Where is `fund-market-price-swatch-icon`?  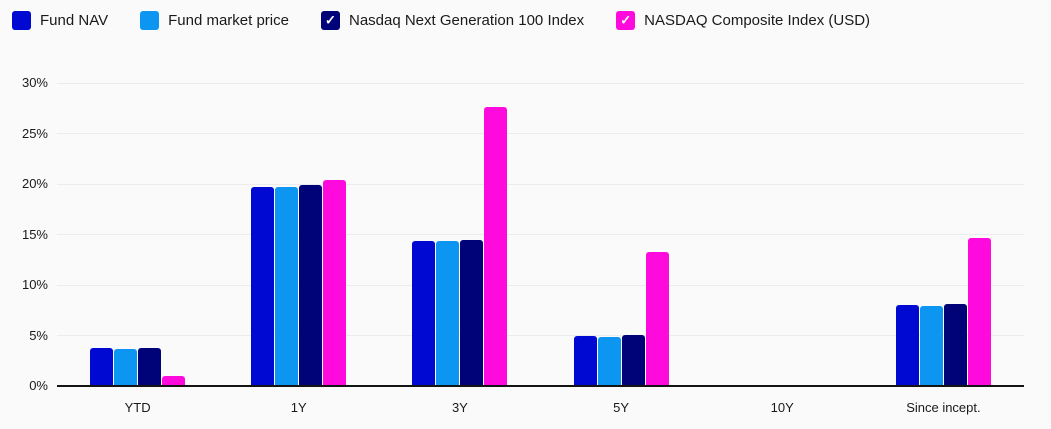 fund-market-price-swatch-icon is located at coordinates (150, 20).